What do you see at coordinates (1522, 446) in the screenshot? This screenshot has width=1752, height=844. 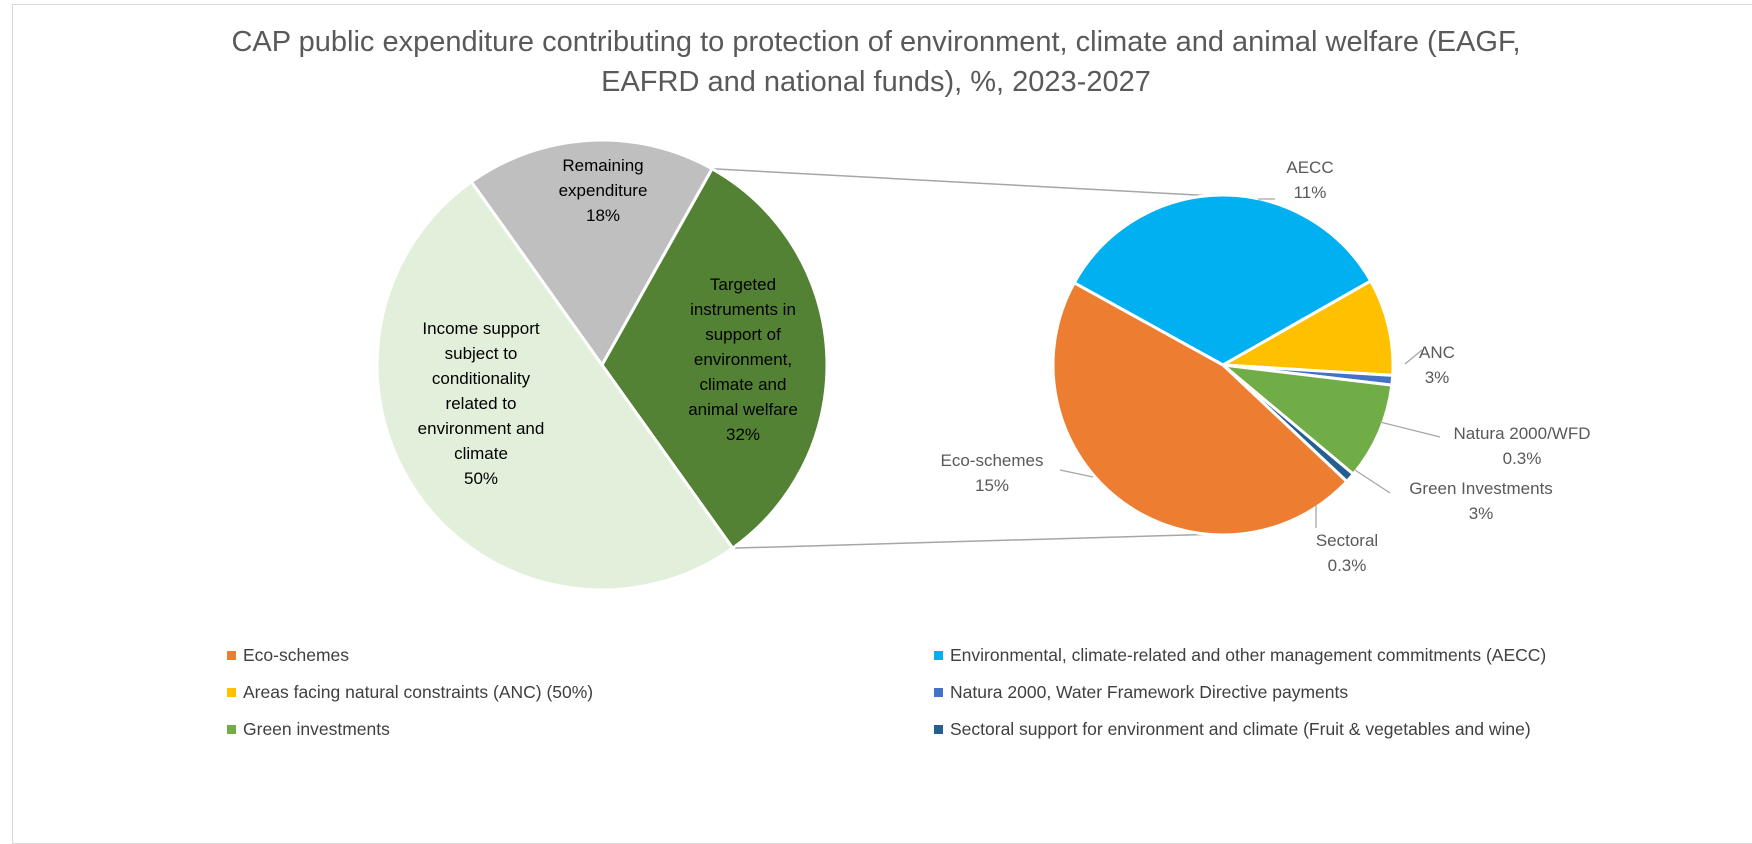 I see `secondary-pie-label-natura-2000-wfd: Natura 2000/WFD 0.3%` at bounding box center [1522, 446].